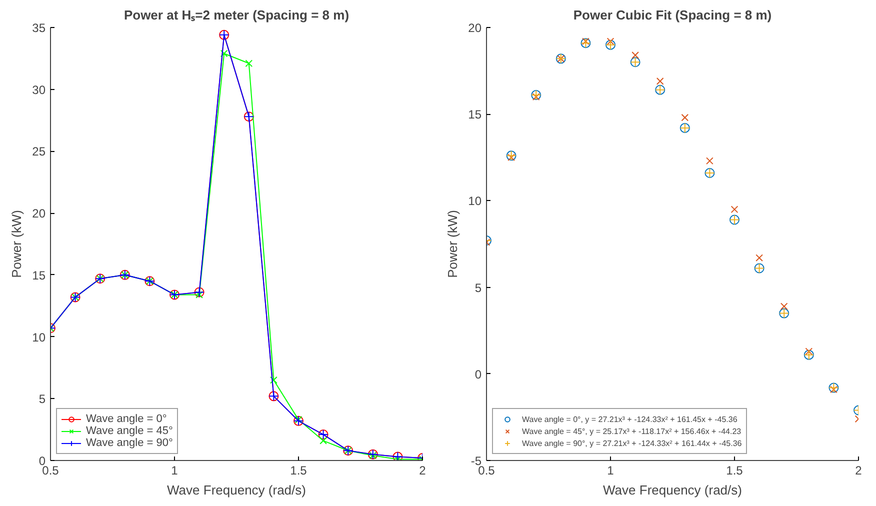 The width and height of the screenshot is (876, 506). I want to click on legend-label: Wave angle = 0°, y = 27.21x³ + -124.33x² + 161.45x + -45.36, so click(630, 419).